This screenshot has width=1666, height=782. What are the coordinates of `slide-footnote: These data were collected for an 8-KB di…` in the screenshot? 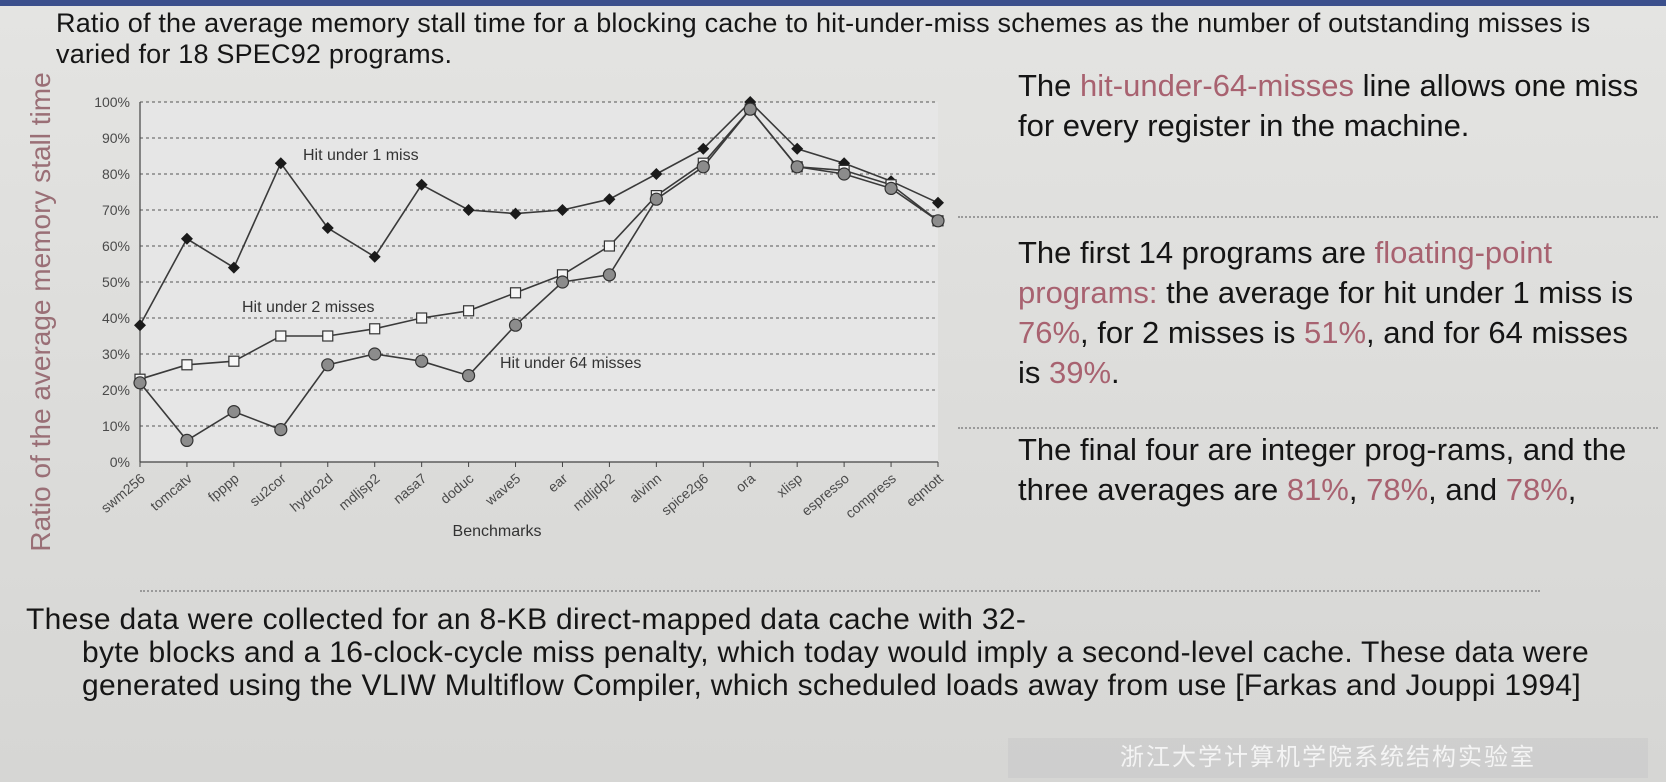 It's located at (826, 652).